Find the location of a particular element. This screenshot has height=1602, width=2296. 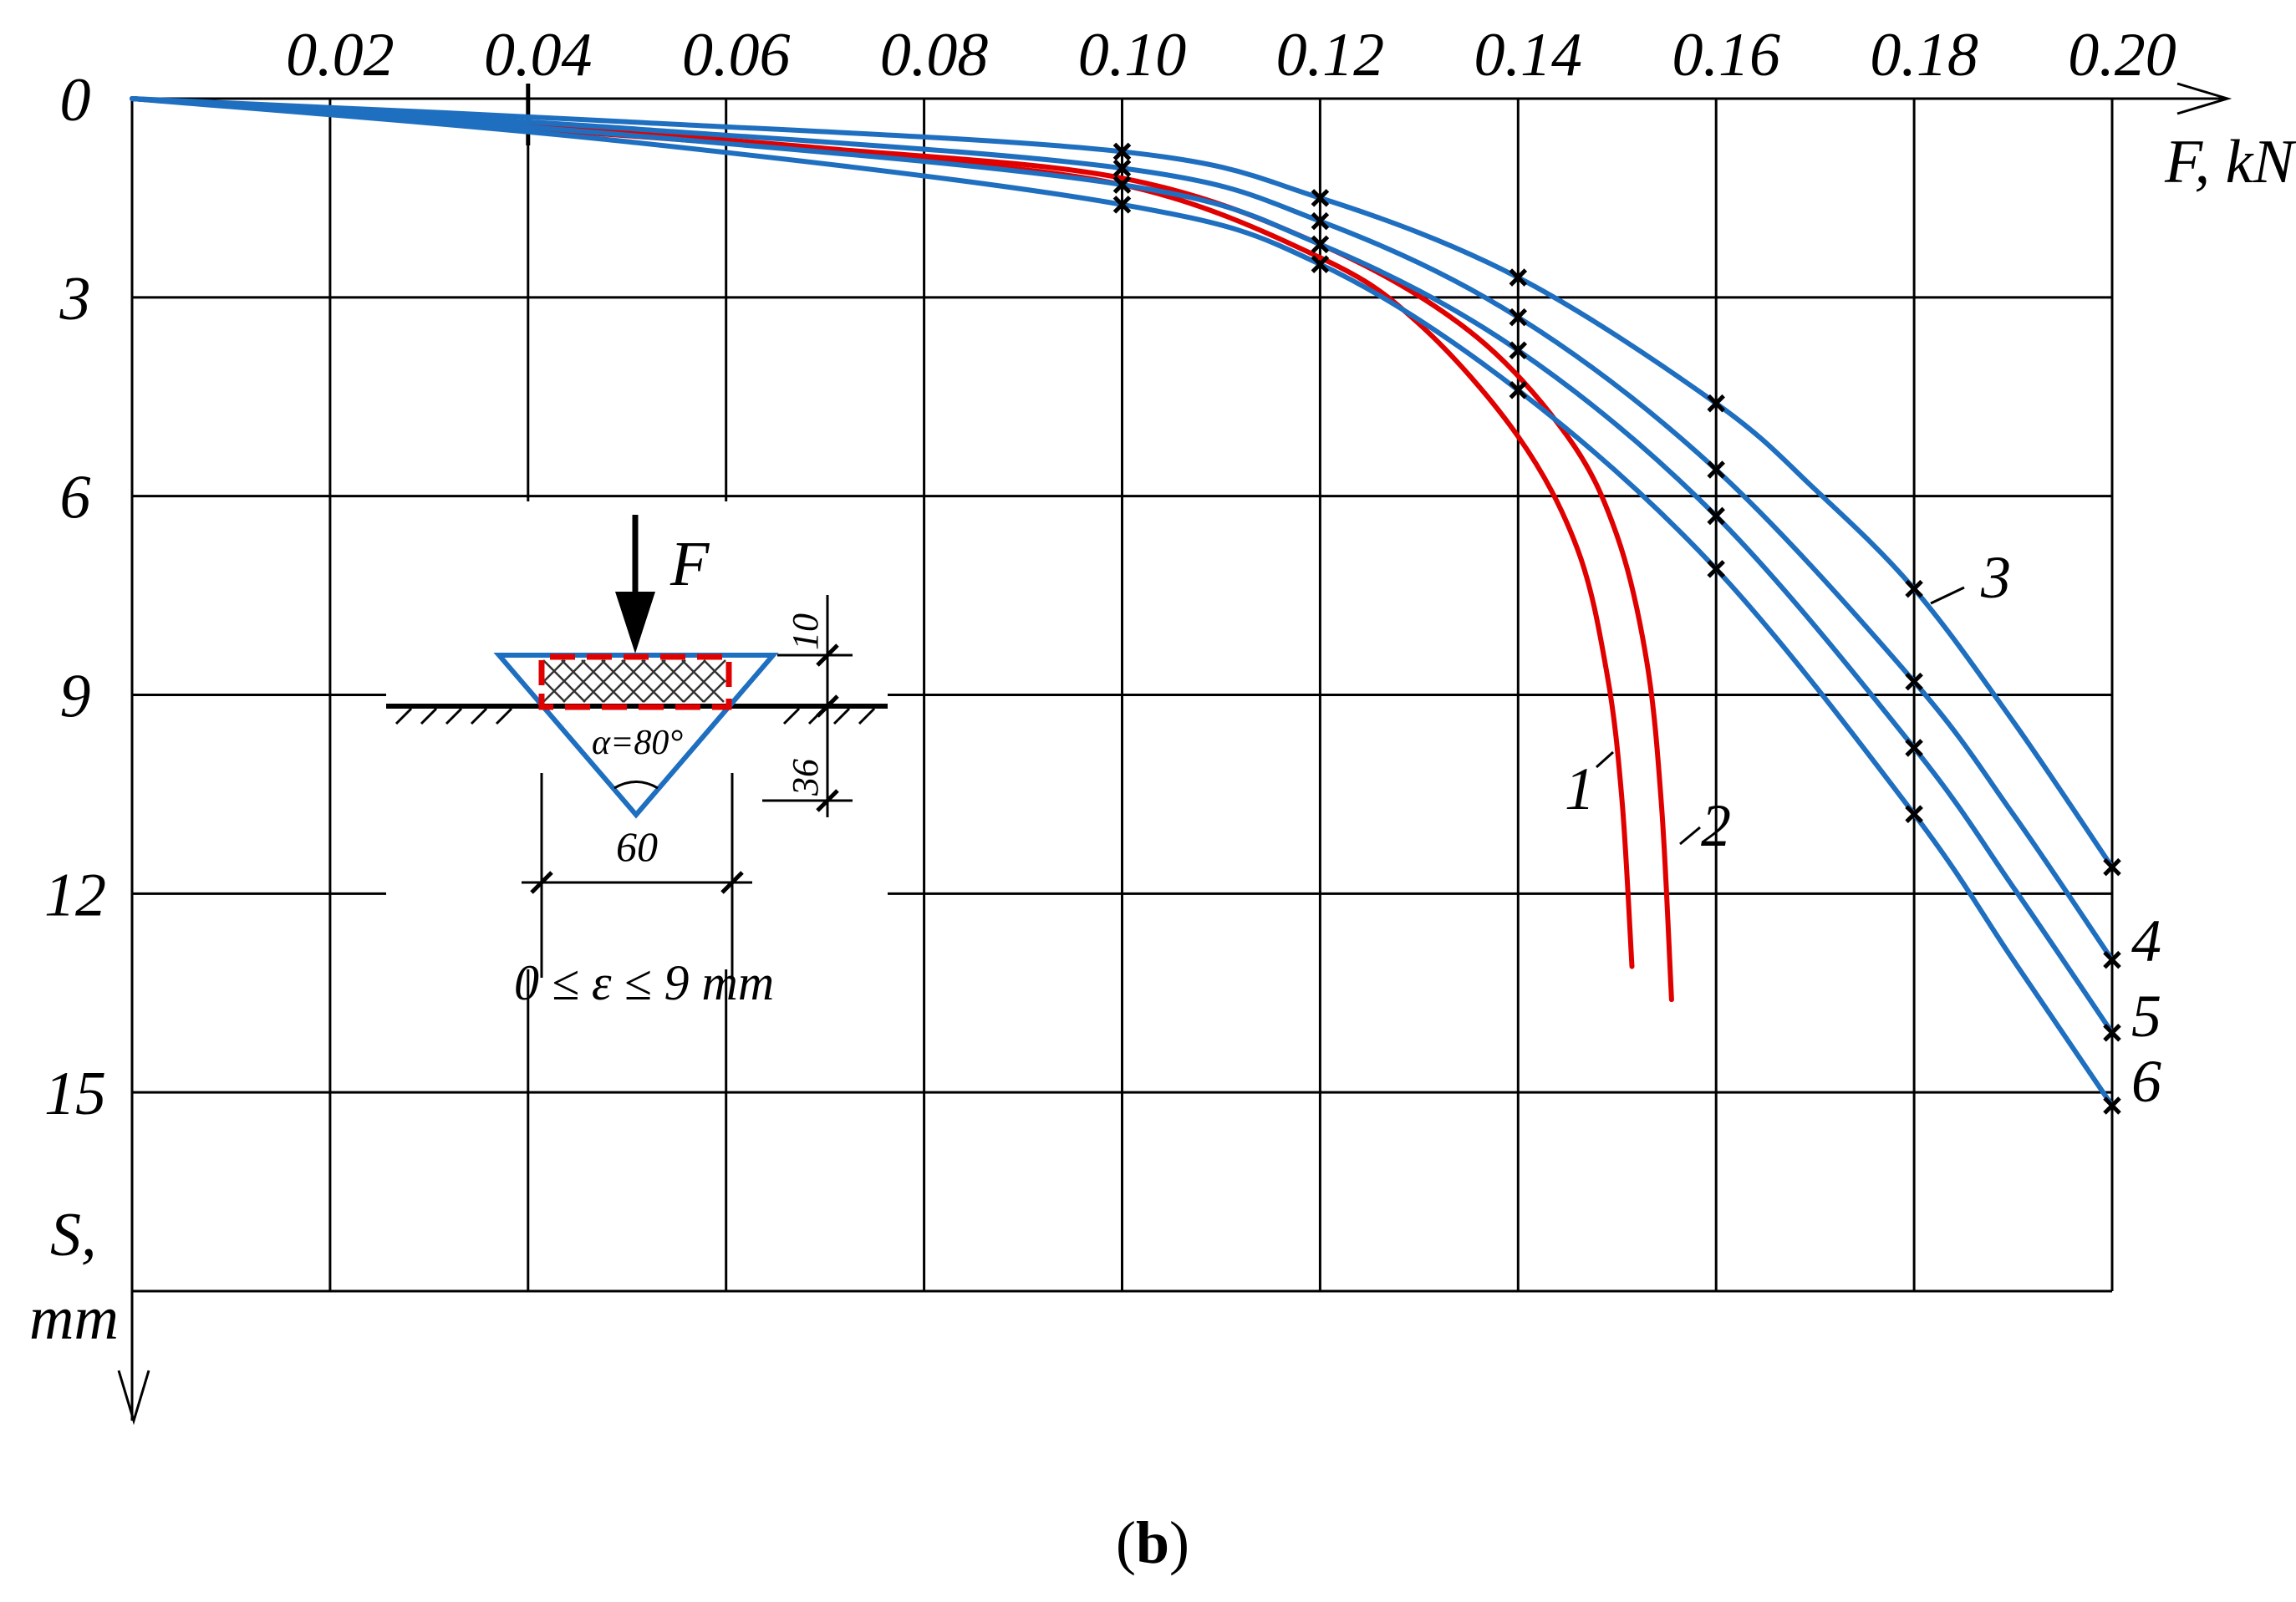

reinforcement-dashed is located at coordinates (635, 682).